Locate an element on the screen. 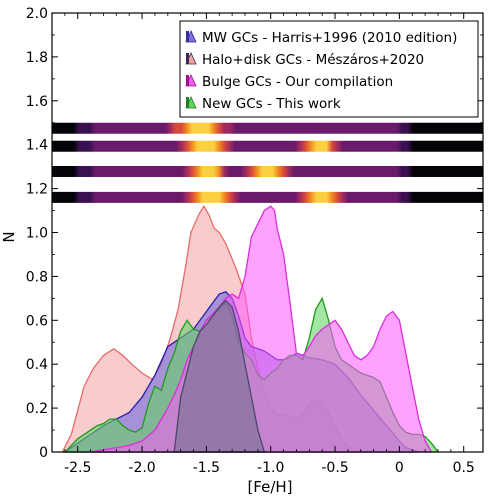 The width and height of the screenshot is (500, 500). y-tick-label: 0.2 is located at coordinates (37, 409).